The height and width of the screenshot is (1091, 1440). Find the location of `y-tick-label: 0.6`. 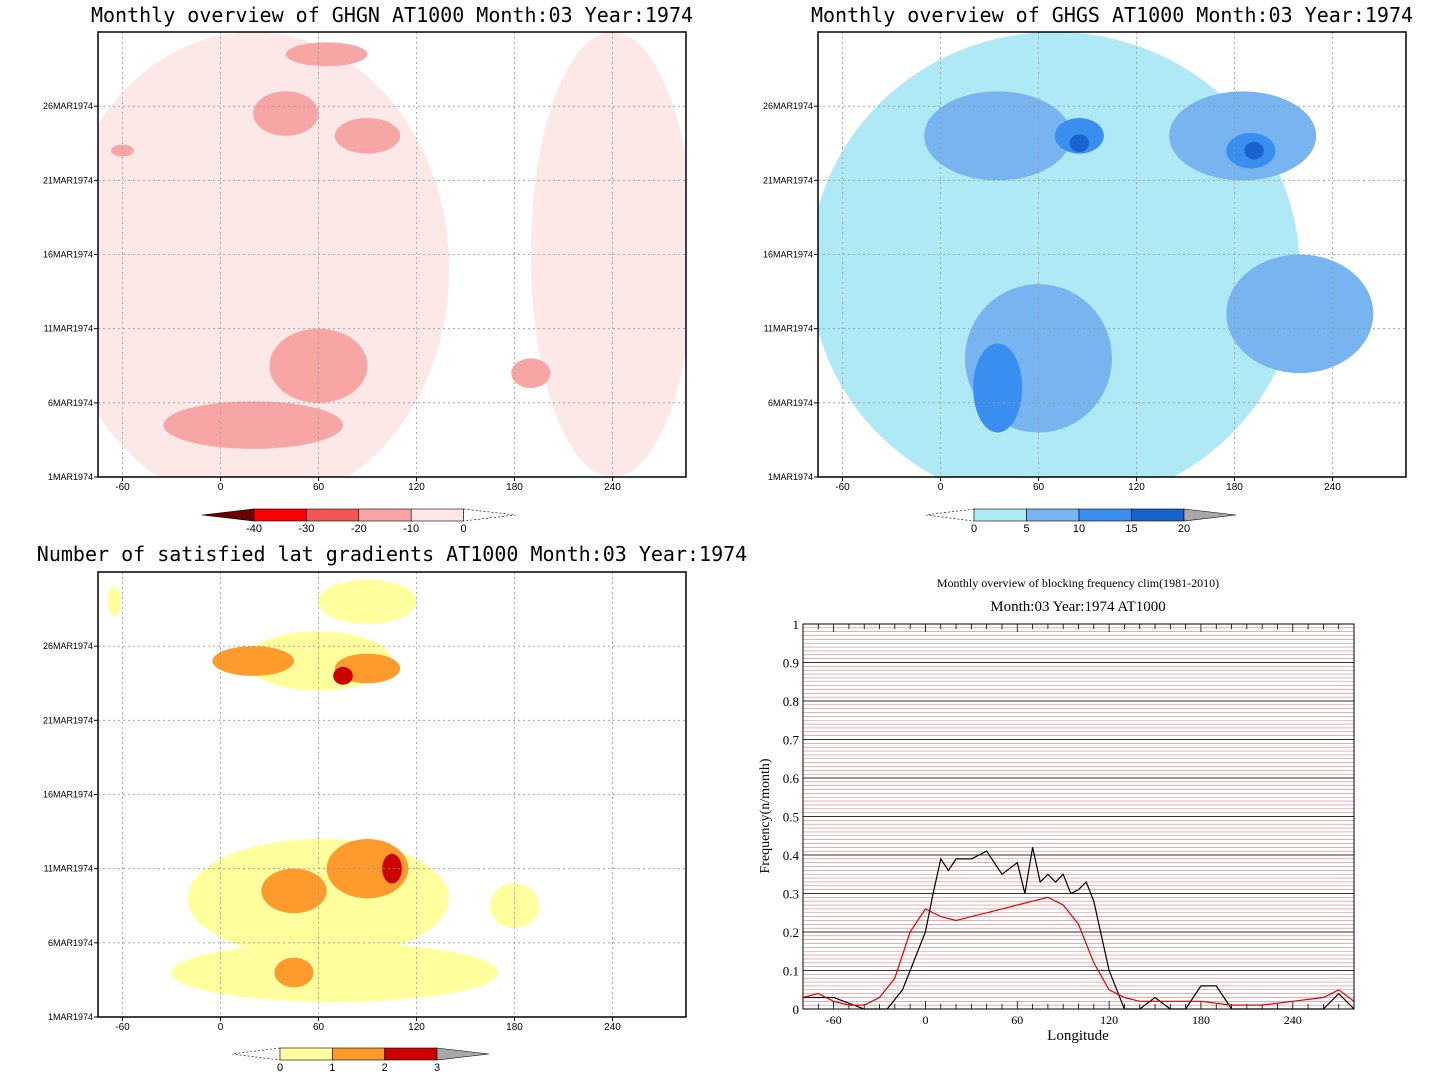

y-tick-label: 0.6 is located at coordinates (791, 778).